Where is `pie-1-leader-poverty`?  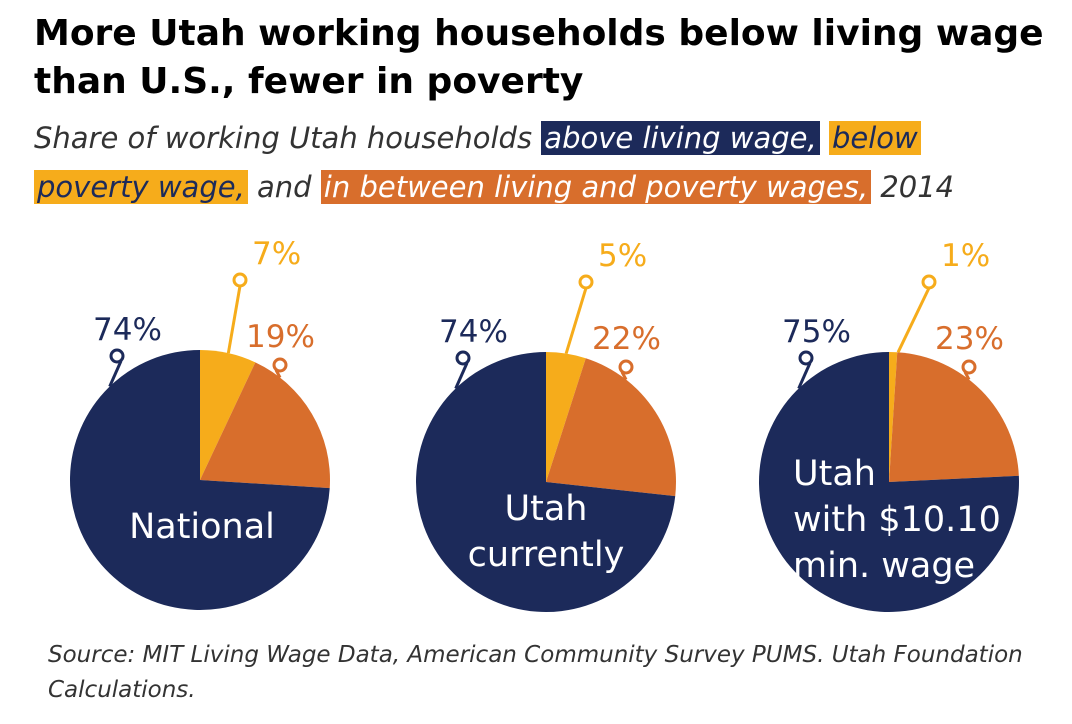
pie-1-leader-poverty is located at coordinates (234, 319).